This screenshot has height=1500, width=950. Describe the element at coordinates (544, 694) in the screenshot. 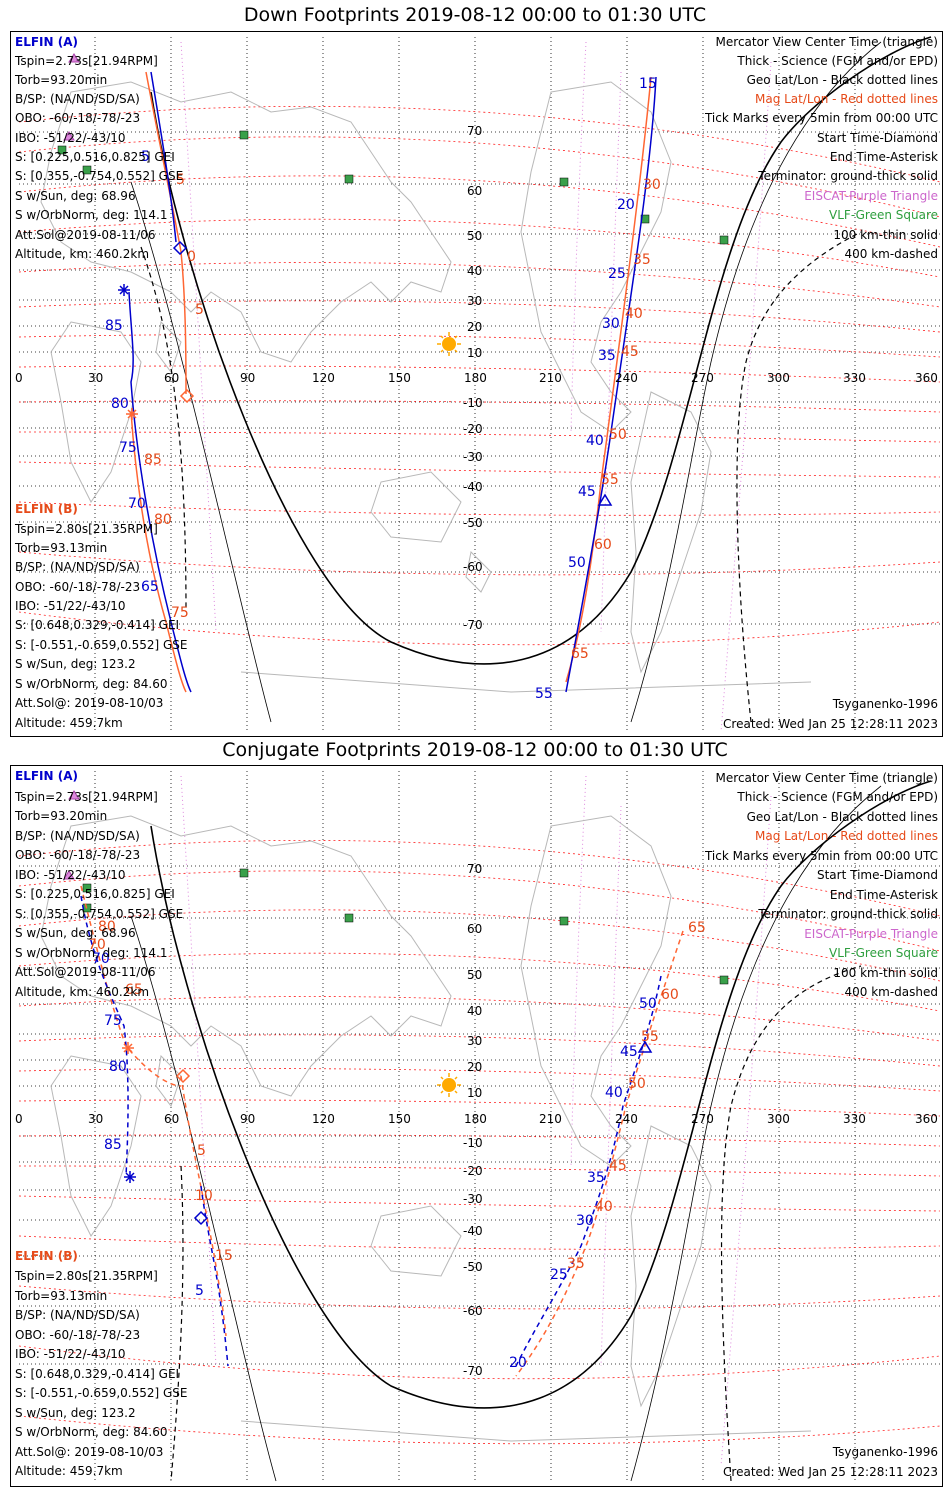

I see `track-tick-label: 55` at that location.